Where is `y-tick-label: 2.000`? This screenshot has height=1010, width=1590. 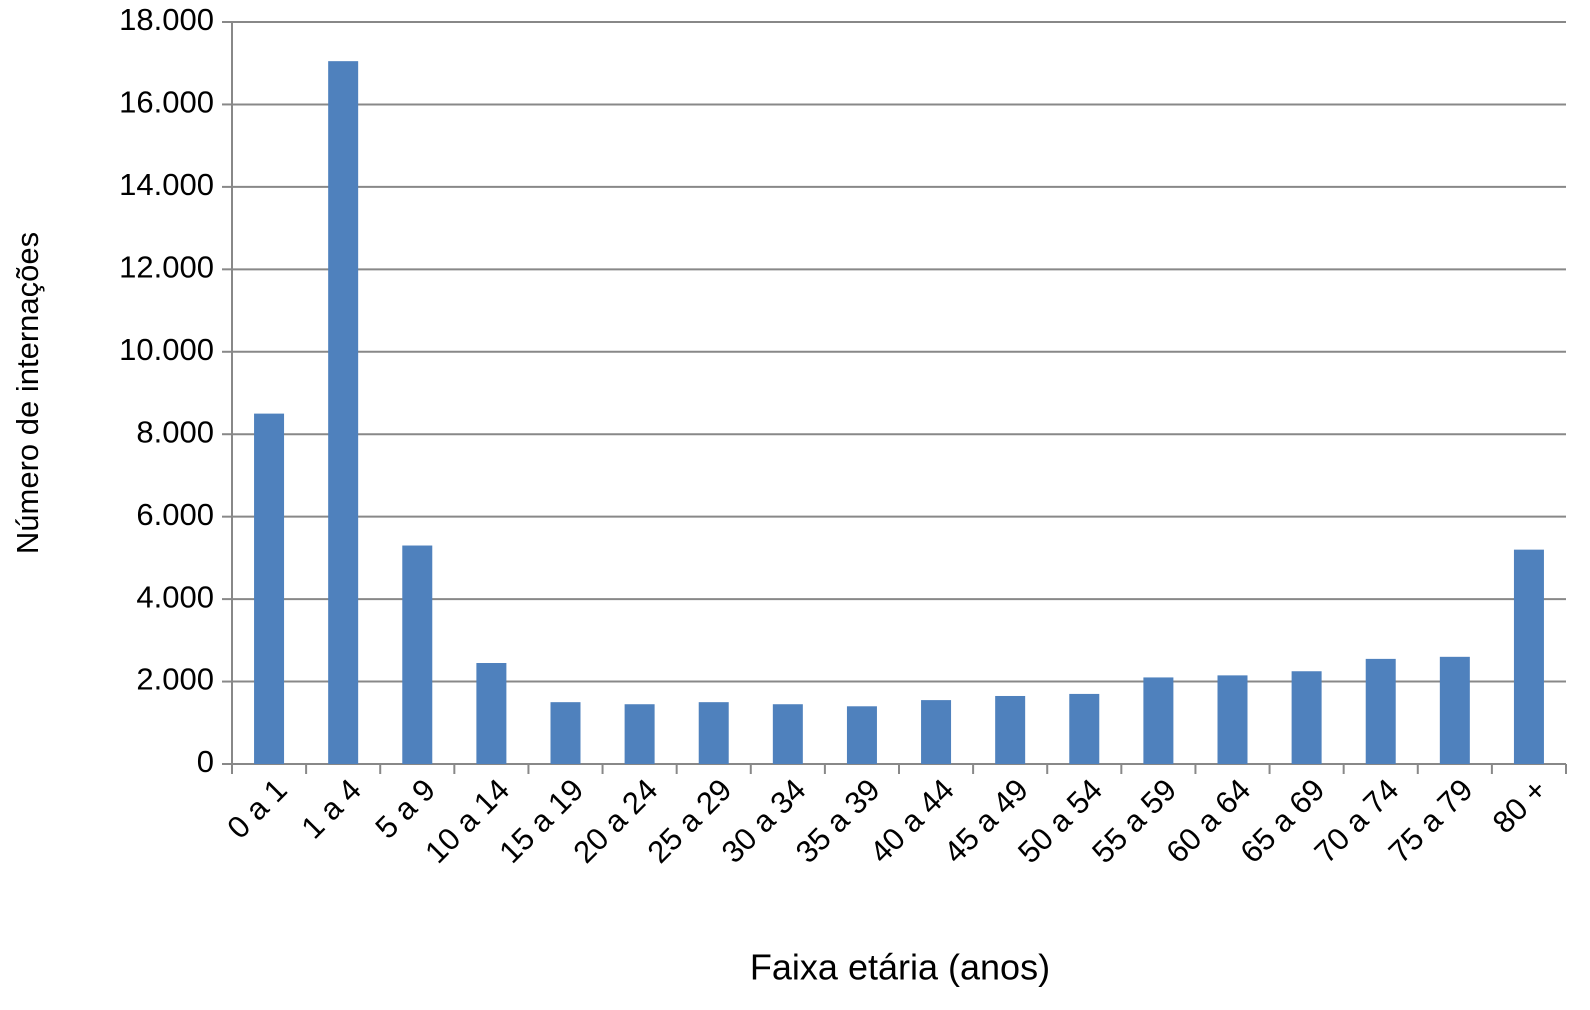
y-tick-label: 2.000 is located at coordinates (175, 679).